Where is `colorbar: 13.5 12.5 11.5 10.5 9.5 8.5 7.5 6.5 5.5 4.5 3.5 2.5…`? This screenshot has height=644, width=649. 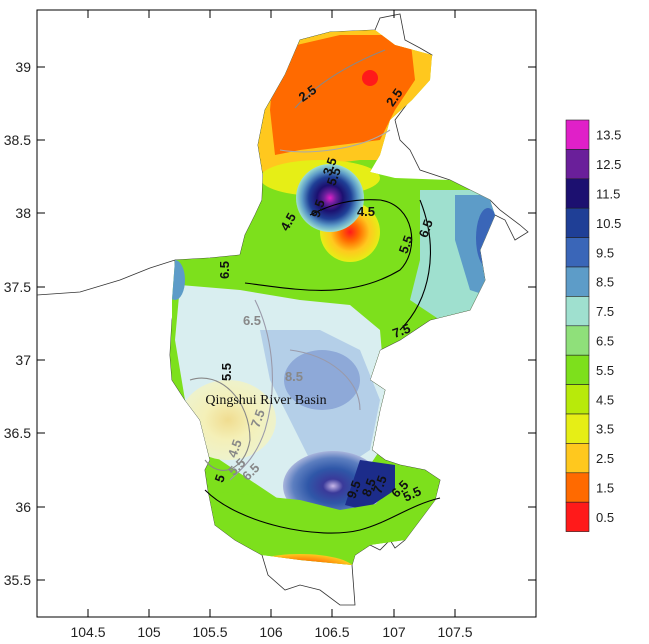
colorbar: 13.5 12.5 11.5 10.5 9.5 8.5 7.5 6.5 5.5 4.5 3.5 2.5… is located at coordinates (593, 325).